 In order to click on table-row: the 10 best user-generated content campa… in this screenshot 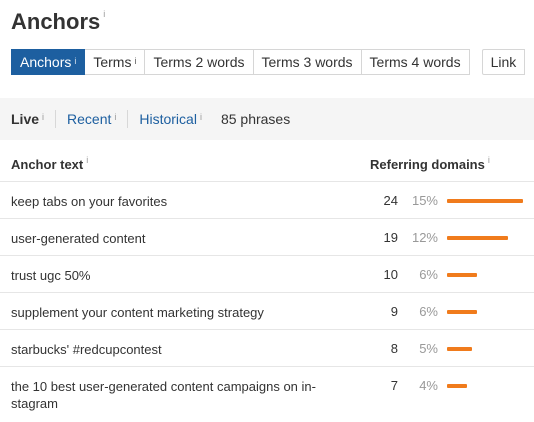, I will do `click(267, 391)`.